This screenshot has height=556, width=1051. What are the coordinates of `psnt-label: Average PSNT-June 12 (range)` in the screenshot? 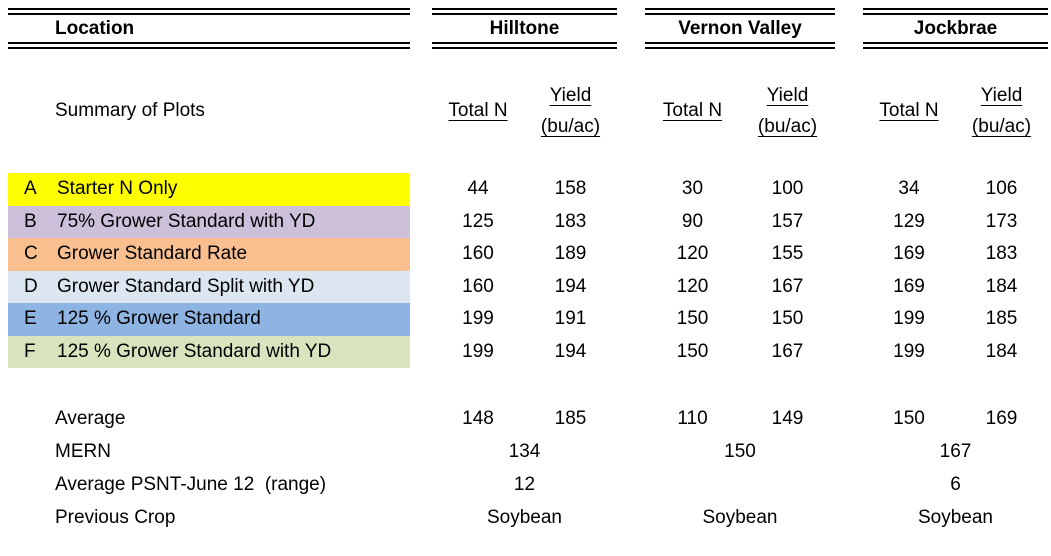 It's located at (191, 484).